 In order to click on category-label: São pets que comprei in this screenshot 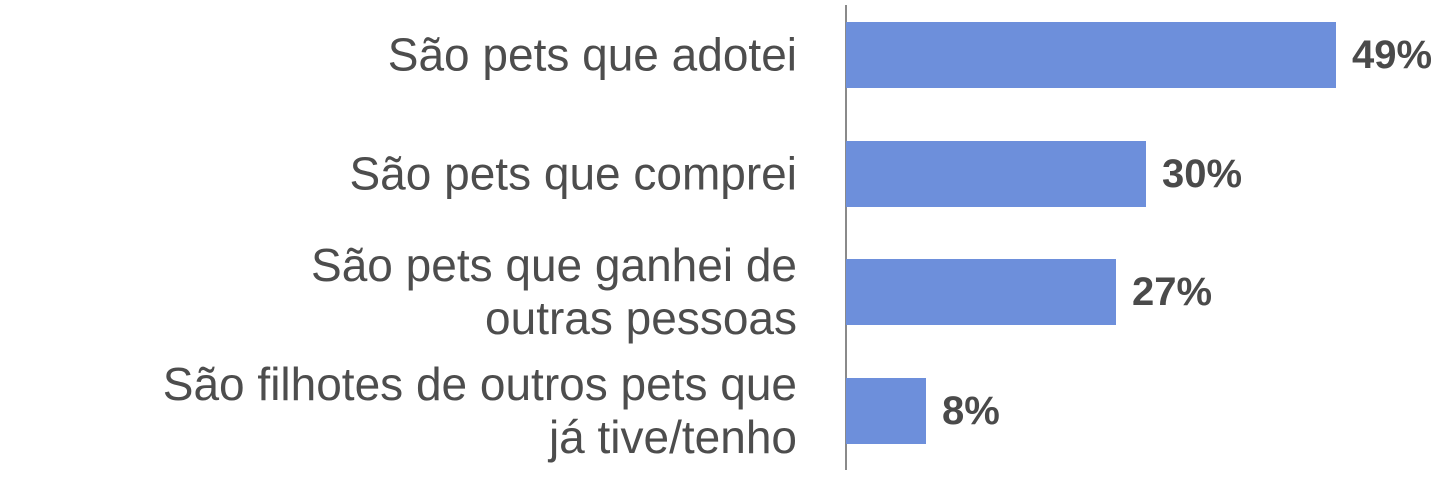, I will do `click(573, 173)`.